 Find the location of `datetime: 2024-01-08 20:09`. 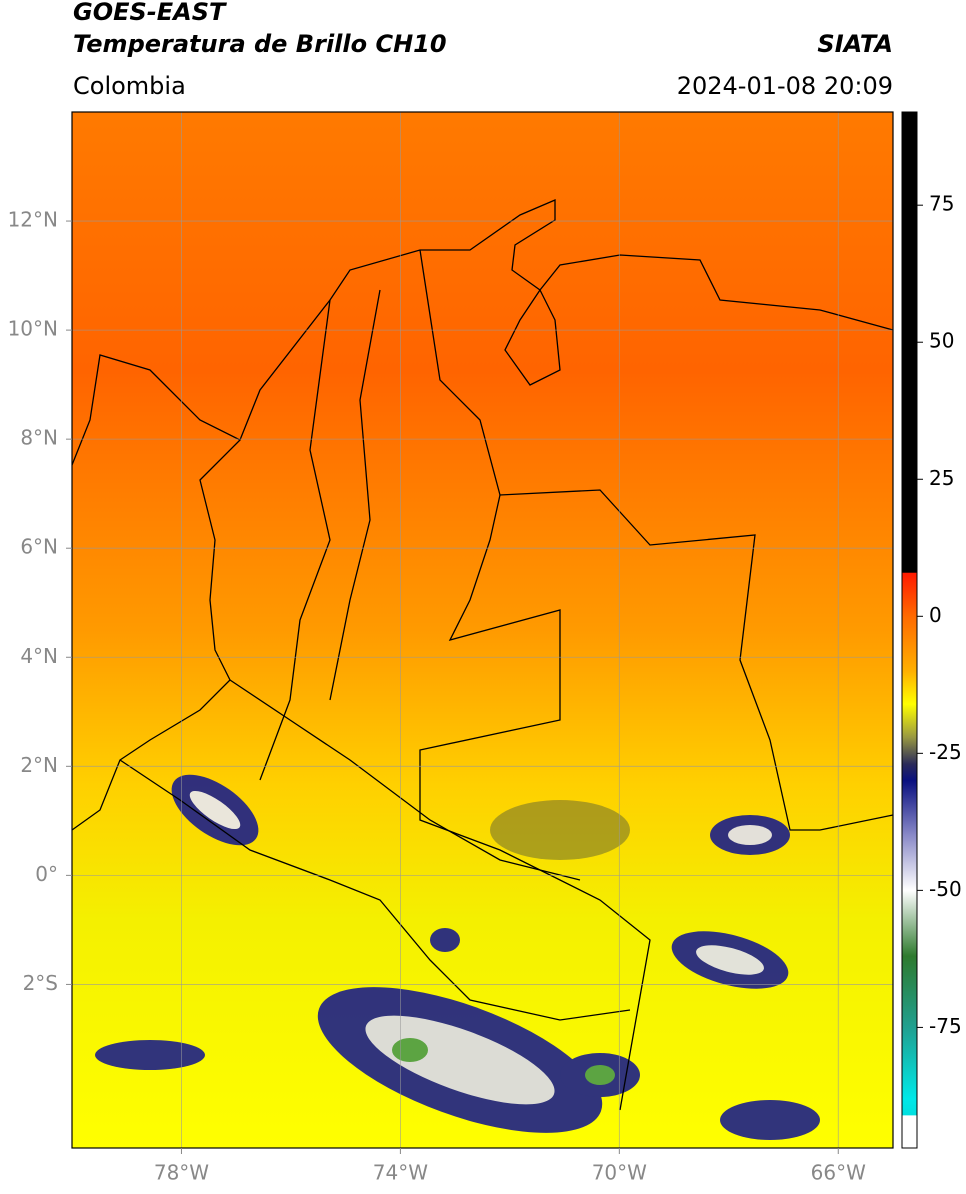

datetime: 2024-01-08 20:09 is located at coordinates (785, 86).